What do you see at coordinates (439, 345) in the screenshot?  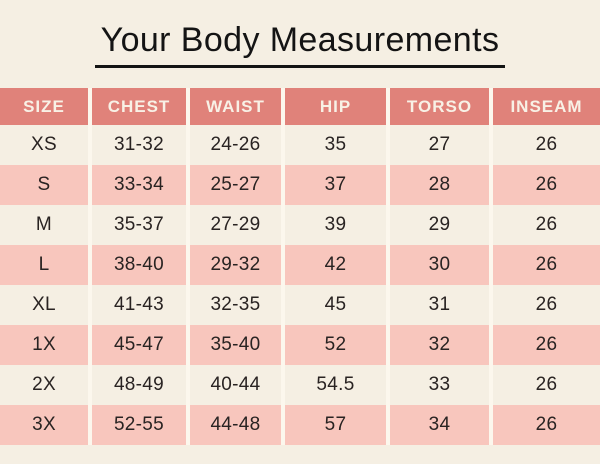 I see `cell-torso: 32` at bounding box center [439, 345].